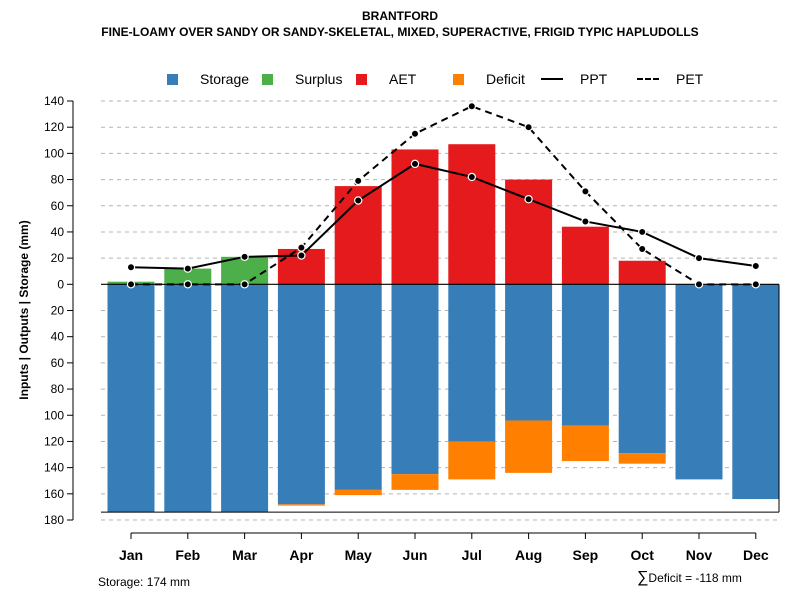  Describe the element at coordinates (699, 258) in the screenshot. I see `ppt-point-nov` at that location.